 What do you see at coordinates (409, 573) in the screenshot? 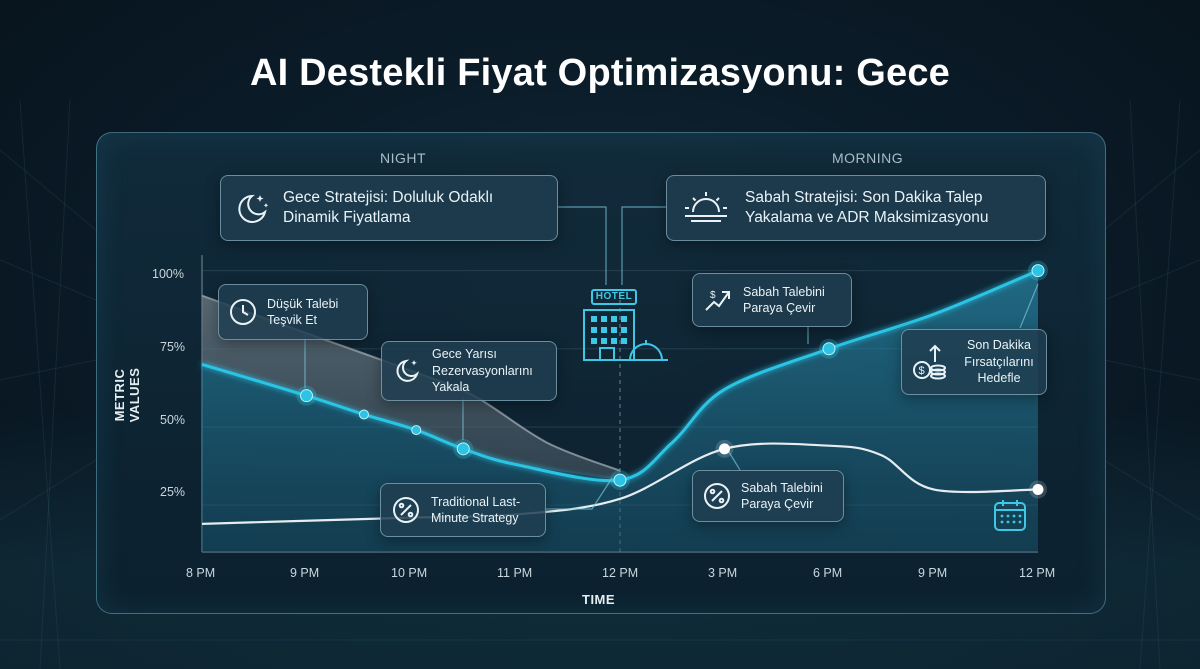
I see `x-tick-label: 10 PM` at bounding box center [409, 573].